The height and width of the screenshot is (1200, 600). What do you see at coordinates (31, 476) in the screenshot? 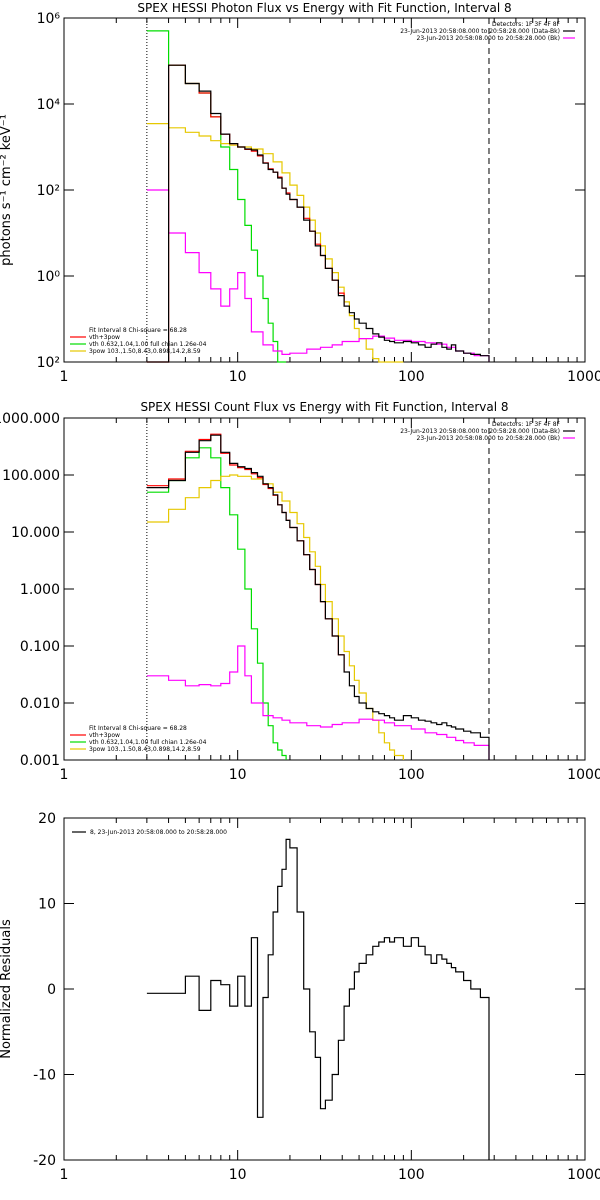
I see `y-tick-label: 100.000` at bounding box center [31, 476].